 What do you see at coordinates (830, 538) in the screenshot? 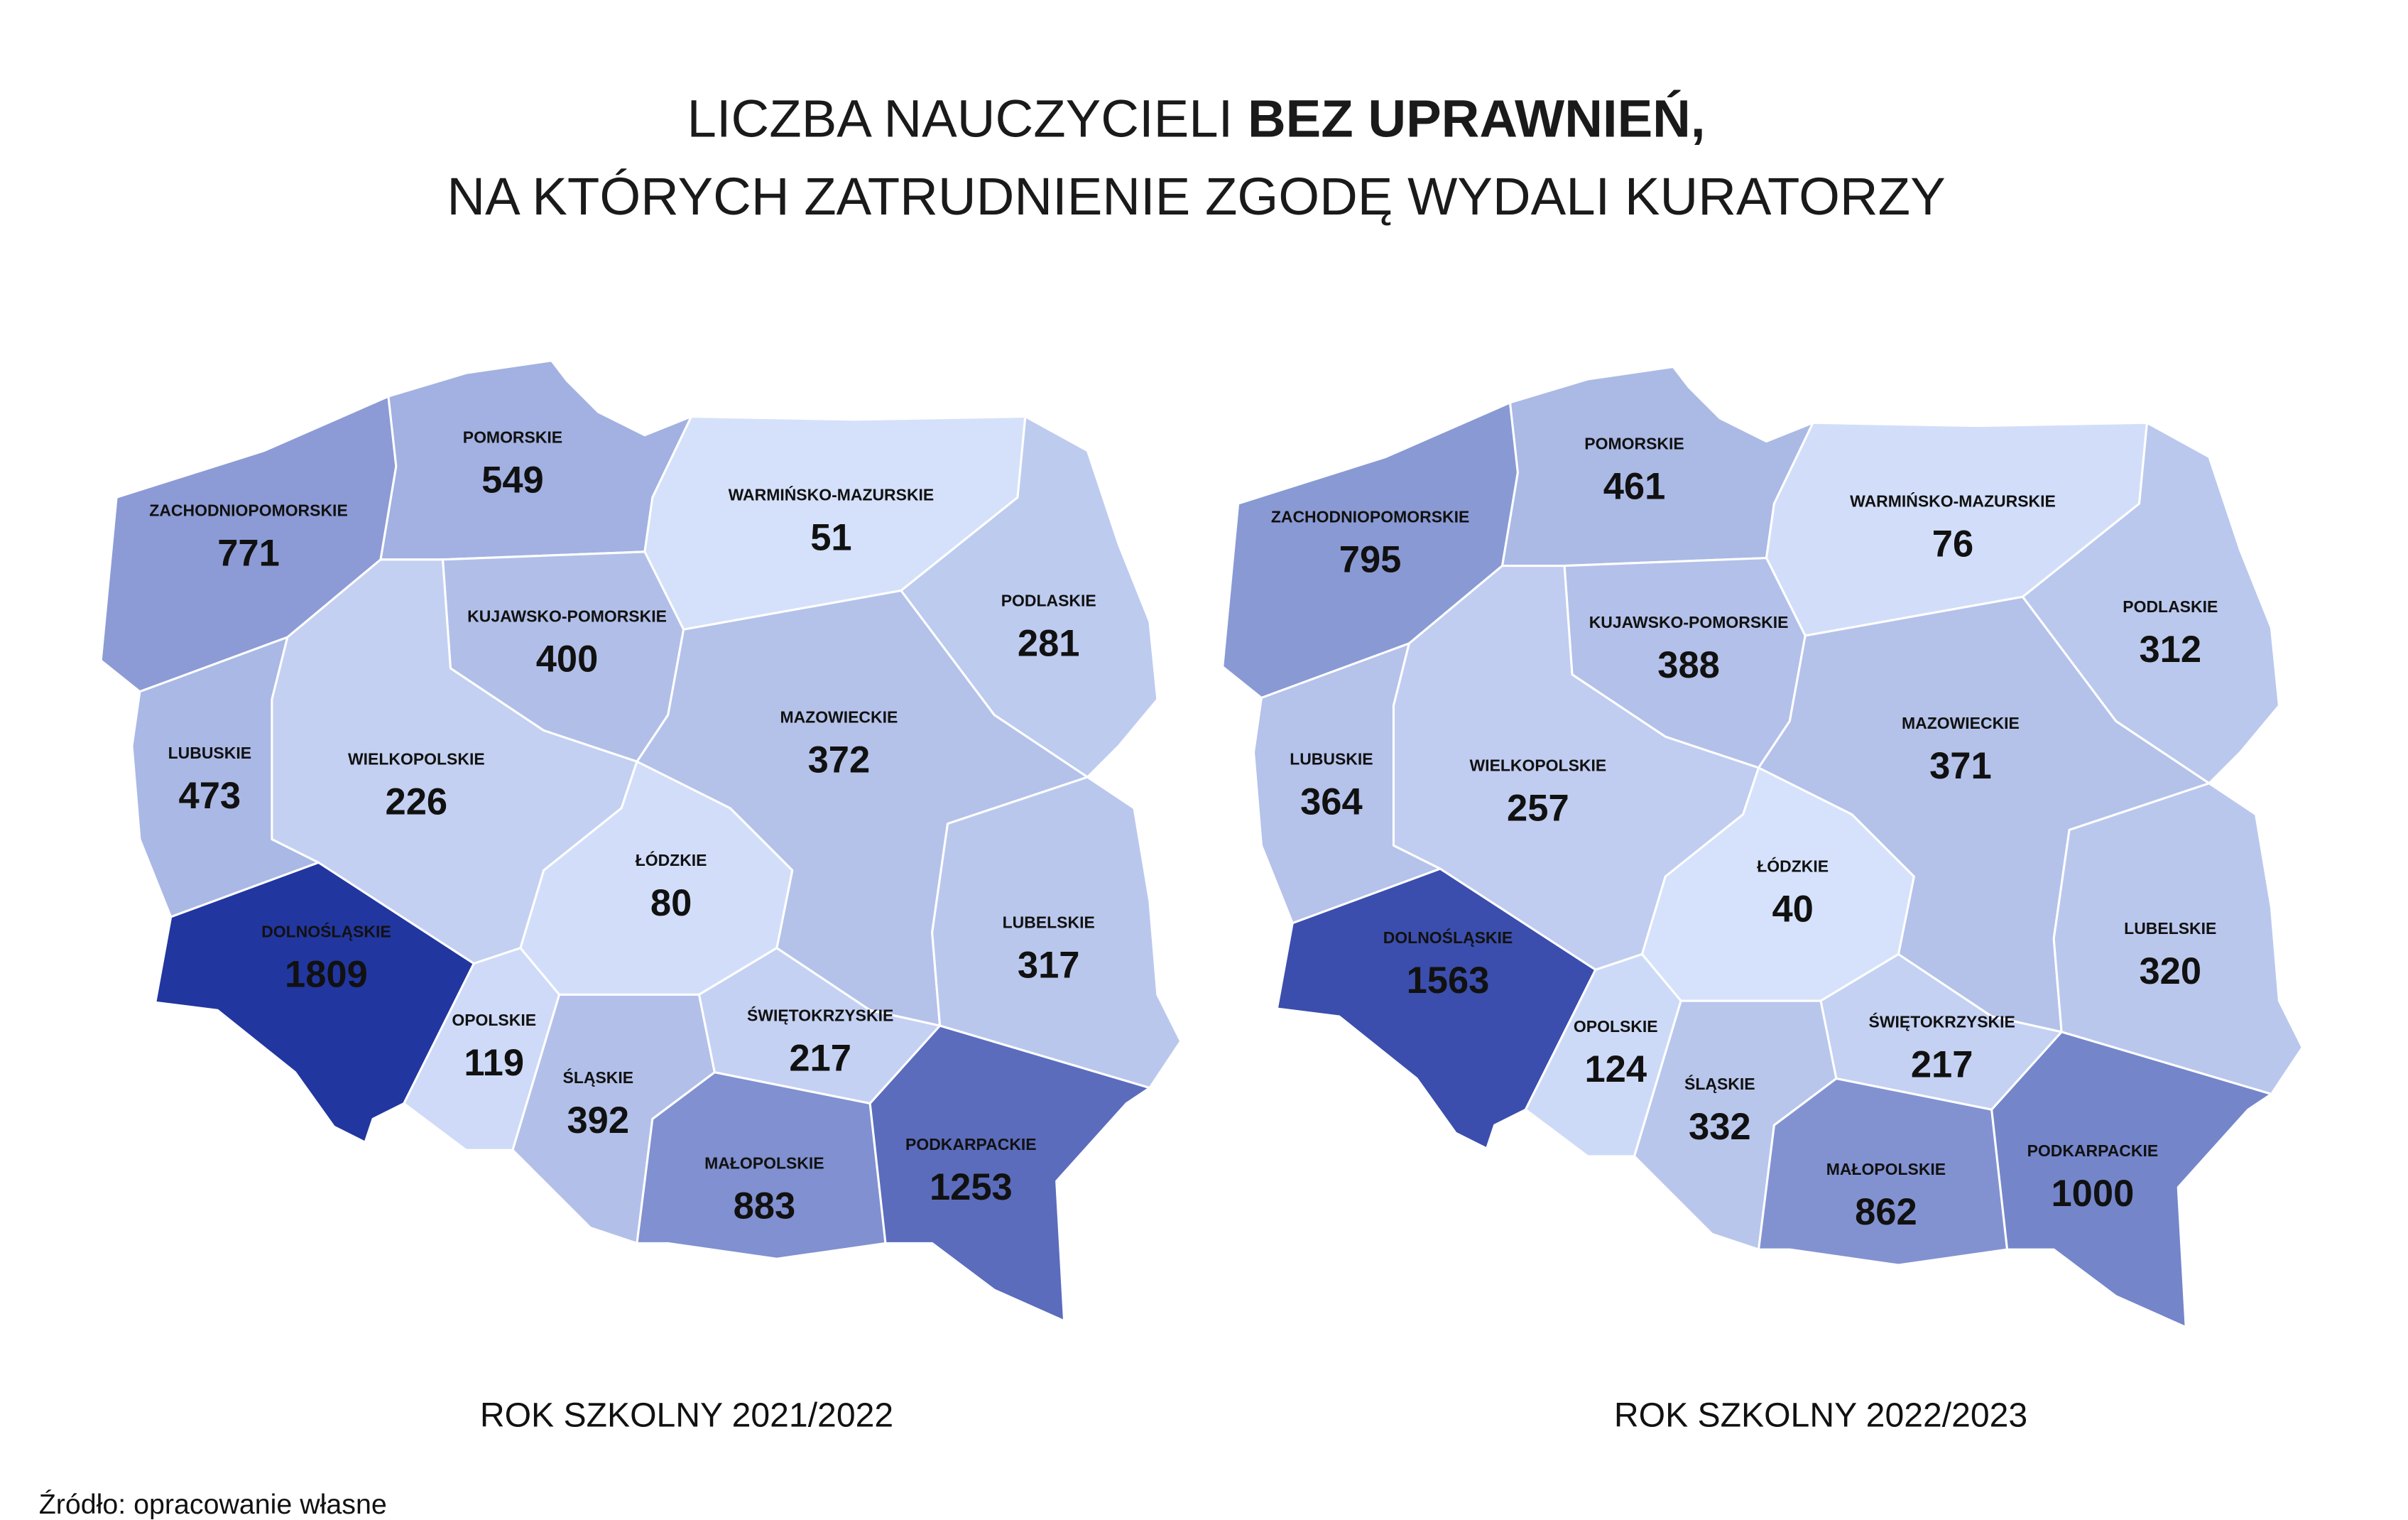
I see `region-value: 51` at bounding box center [830, 538].